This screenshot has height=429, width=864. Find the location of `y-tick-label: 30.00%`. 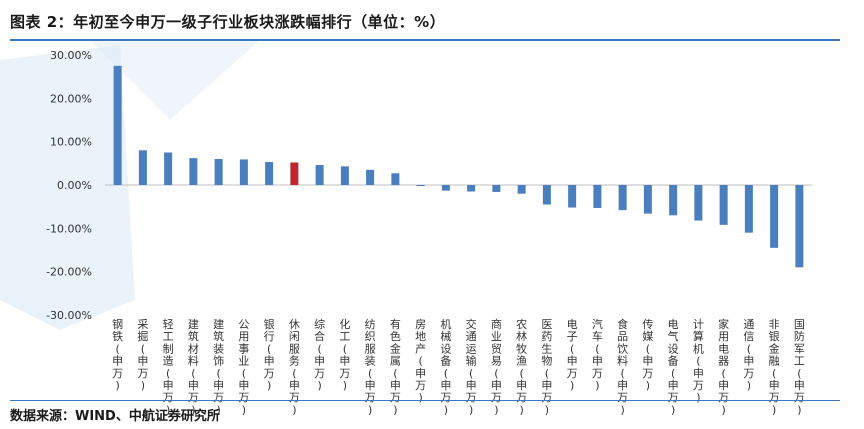

y-tick-label: 30.00% is located at coordinates (71, 55).